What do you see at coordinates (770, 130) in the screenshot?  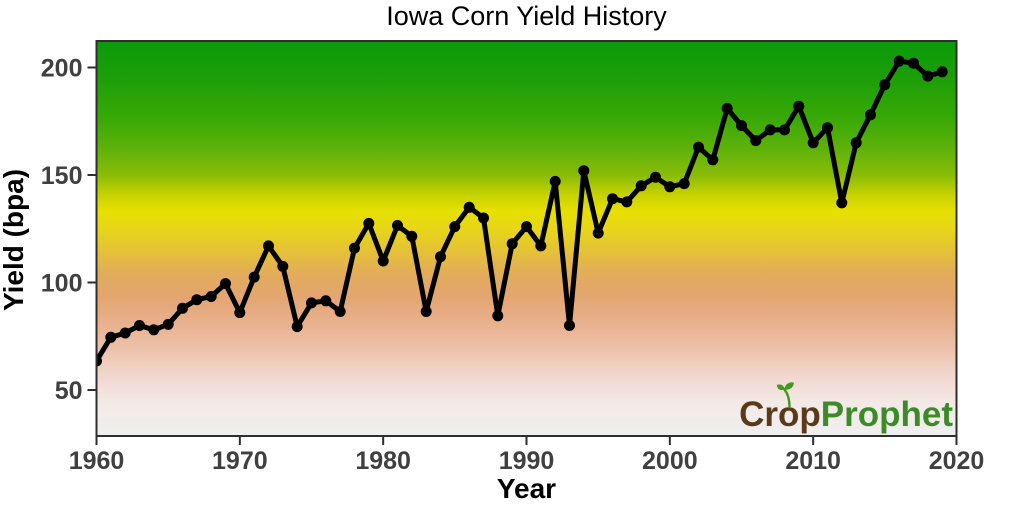 I see `data-point-2007` at bounding box center [770, 130].